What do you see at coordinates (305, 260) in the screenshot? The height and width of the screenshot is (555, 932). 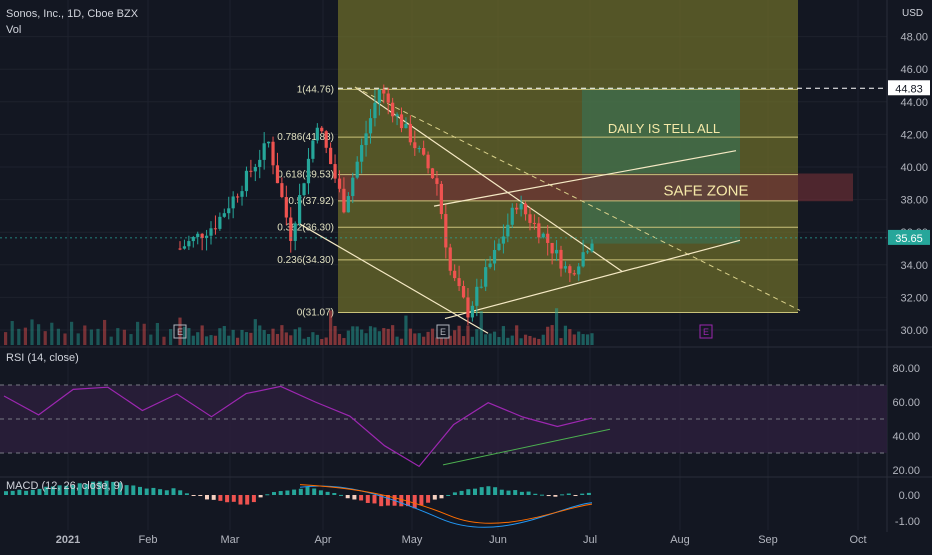 I see `fib-level-label: 0.236(34.30)` at bounding box center [305, 260].